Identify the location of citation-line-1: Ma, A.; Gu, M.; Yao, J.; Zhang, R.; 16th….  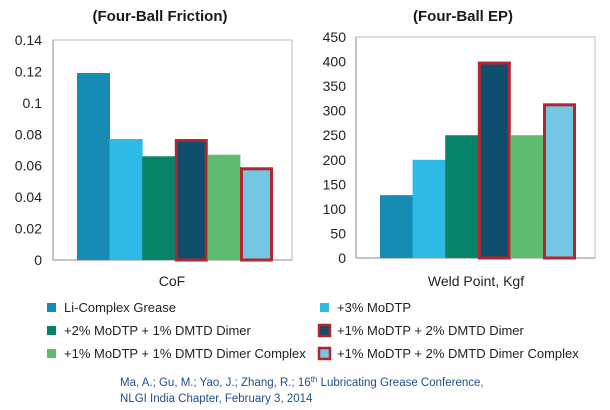
(302, 382).